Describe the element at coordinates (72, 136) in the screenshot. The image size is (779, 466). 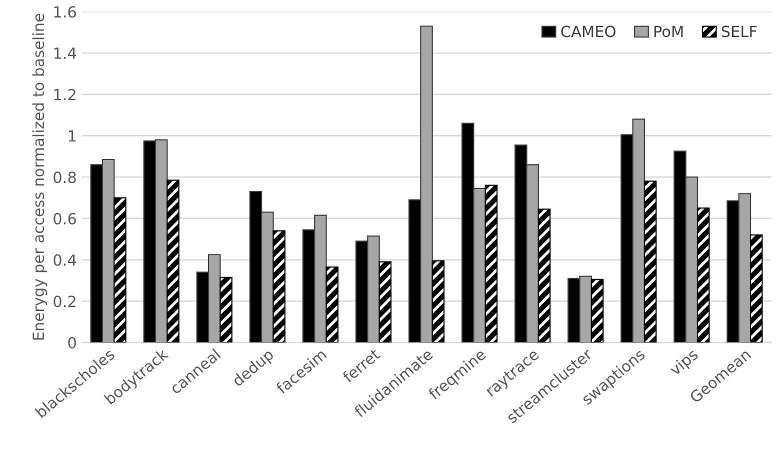
I see `y-tick-label: 1` at that location.